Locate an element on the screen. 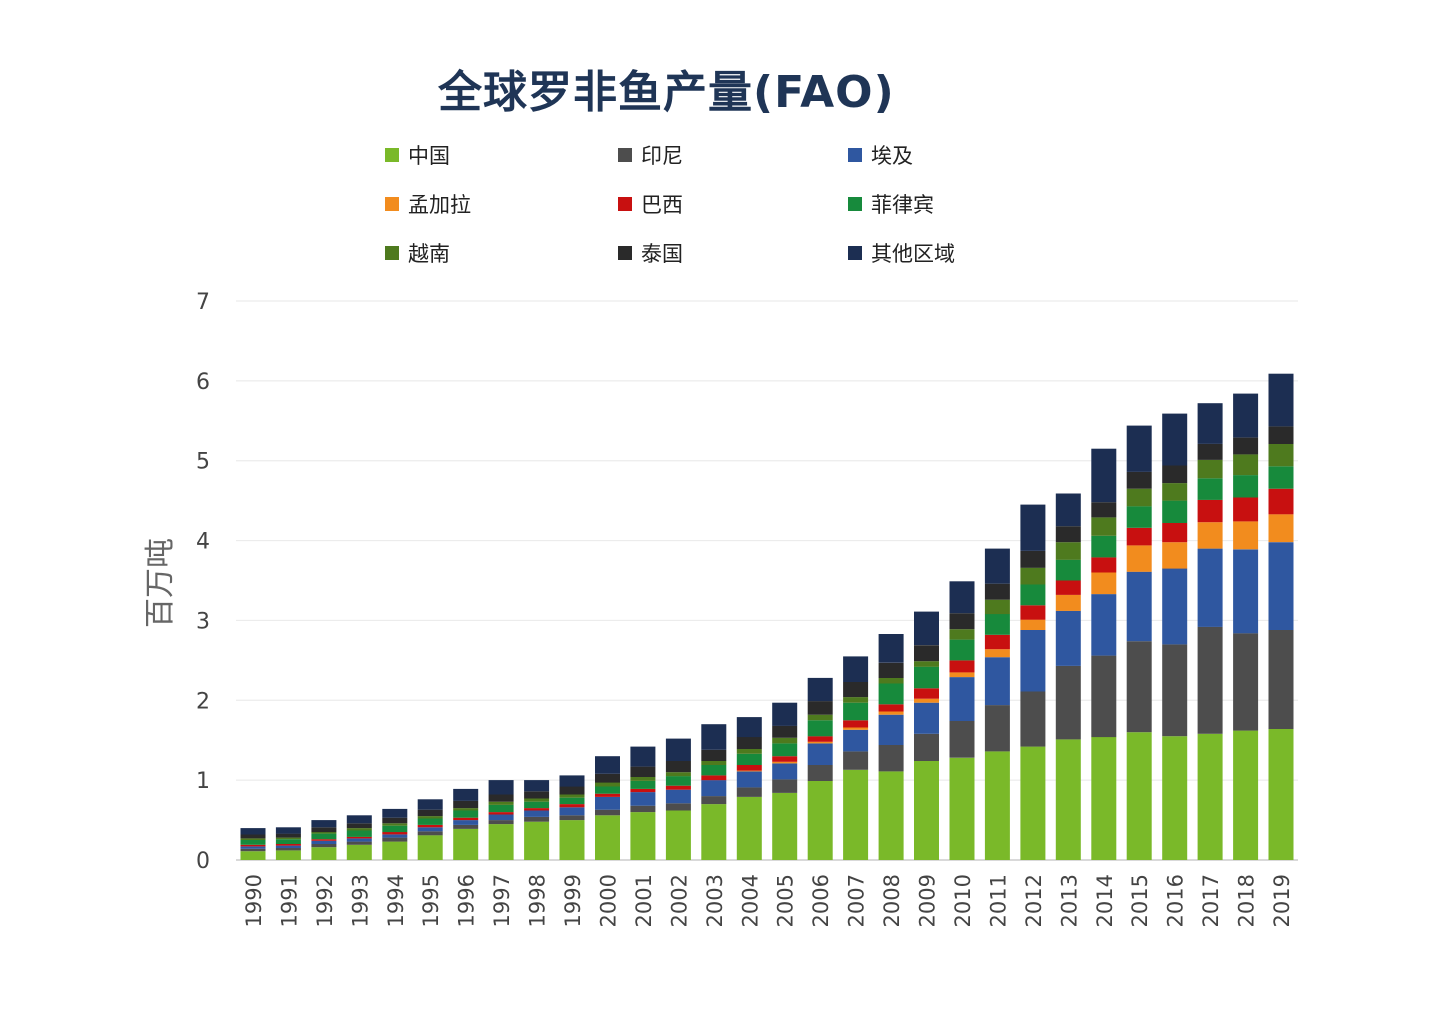 Image resolution: width=1448 pixels, height=1024 pixels. legend-item: 泰国 is located at coordinates (650, 253).